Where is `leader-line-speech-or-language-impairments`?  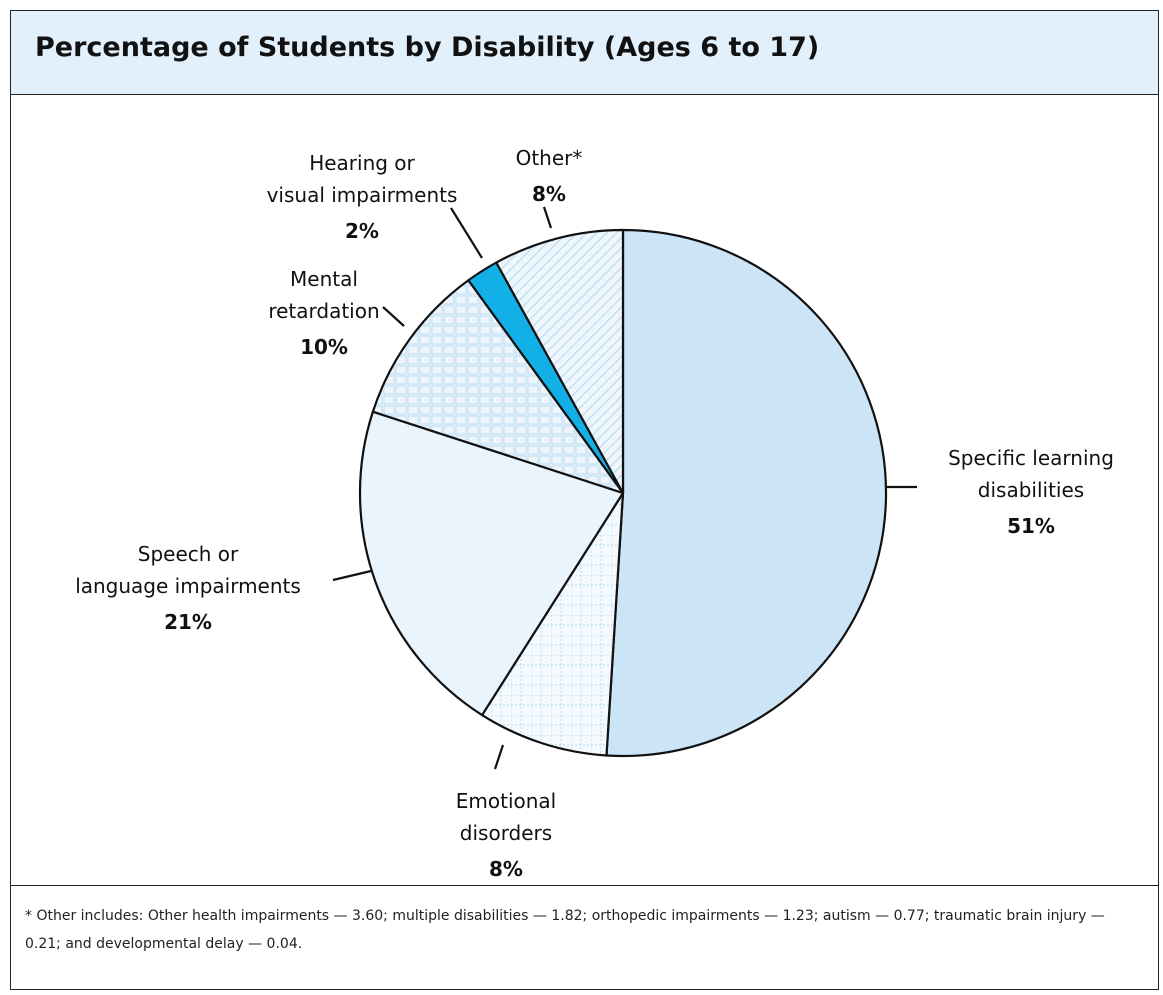 leader-line-speech-or-language-impairments is located at coordinates (352, 575).